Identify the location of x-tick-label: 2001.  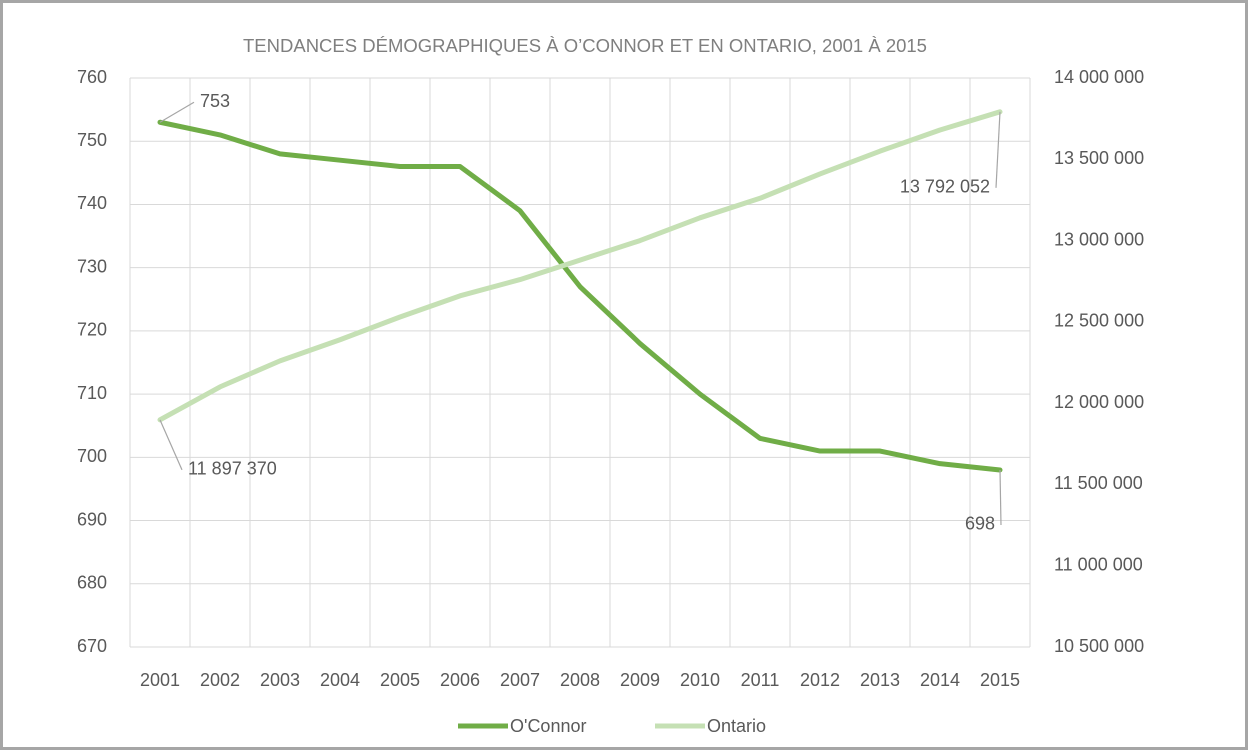
(160, 680).